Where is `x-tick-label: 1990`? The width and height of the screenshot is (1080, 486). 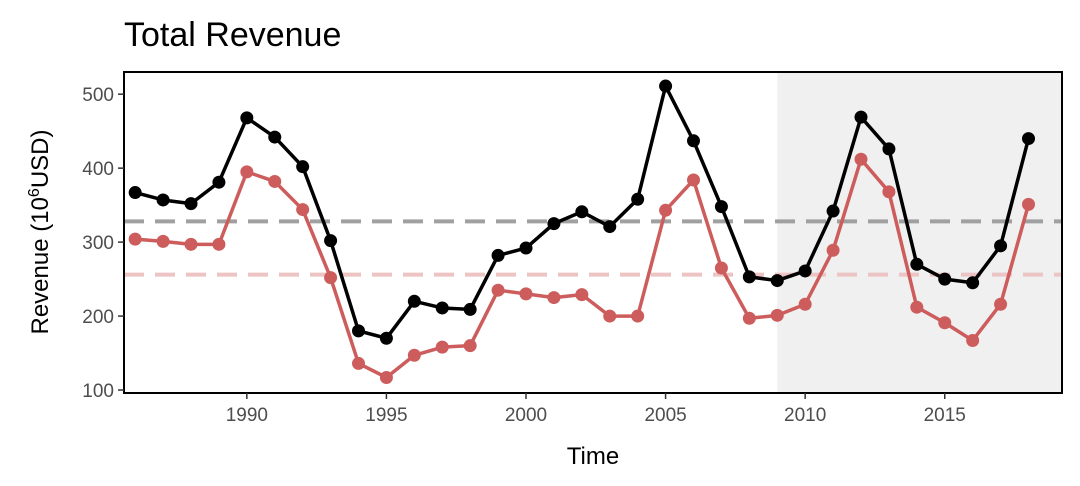
x-tick-label: 1990 is located at coordinates (247, 415).